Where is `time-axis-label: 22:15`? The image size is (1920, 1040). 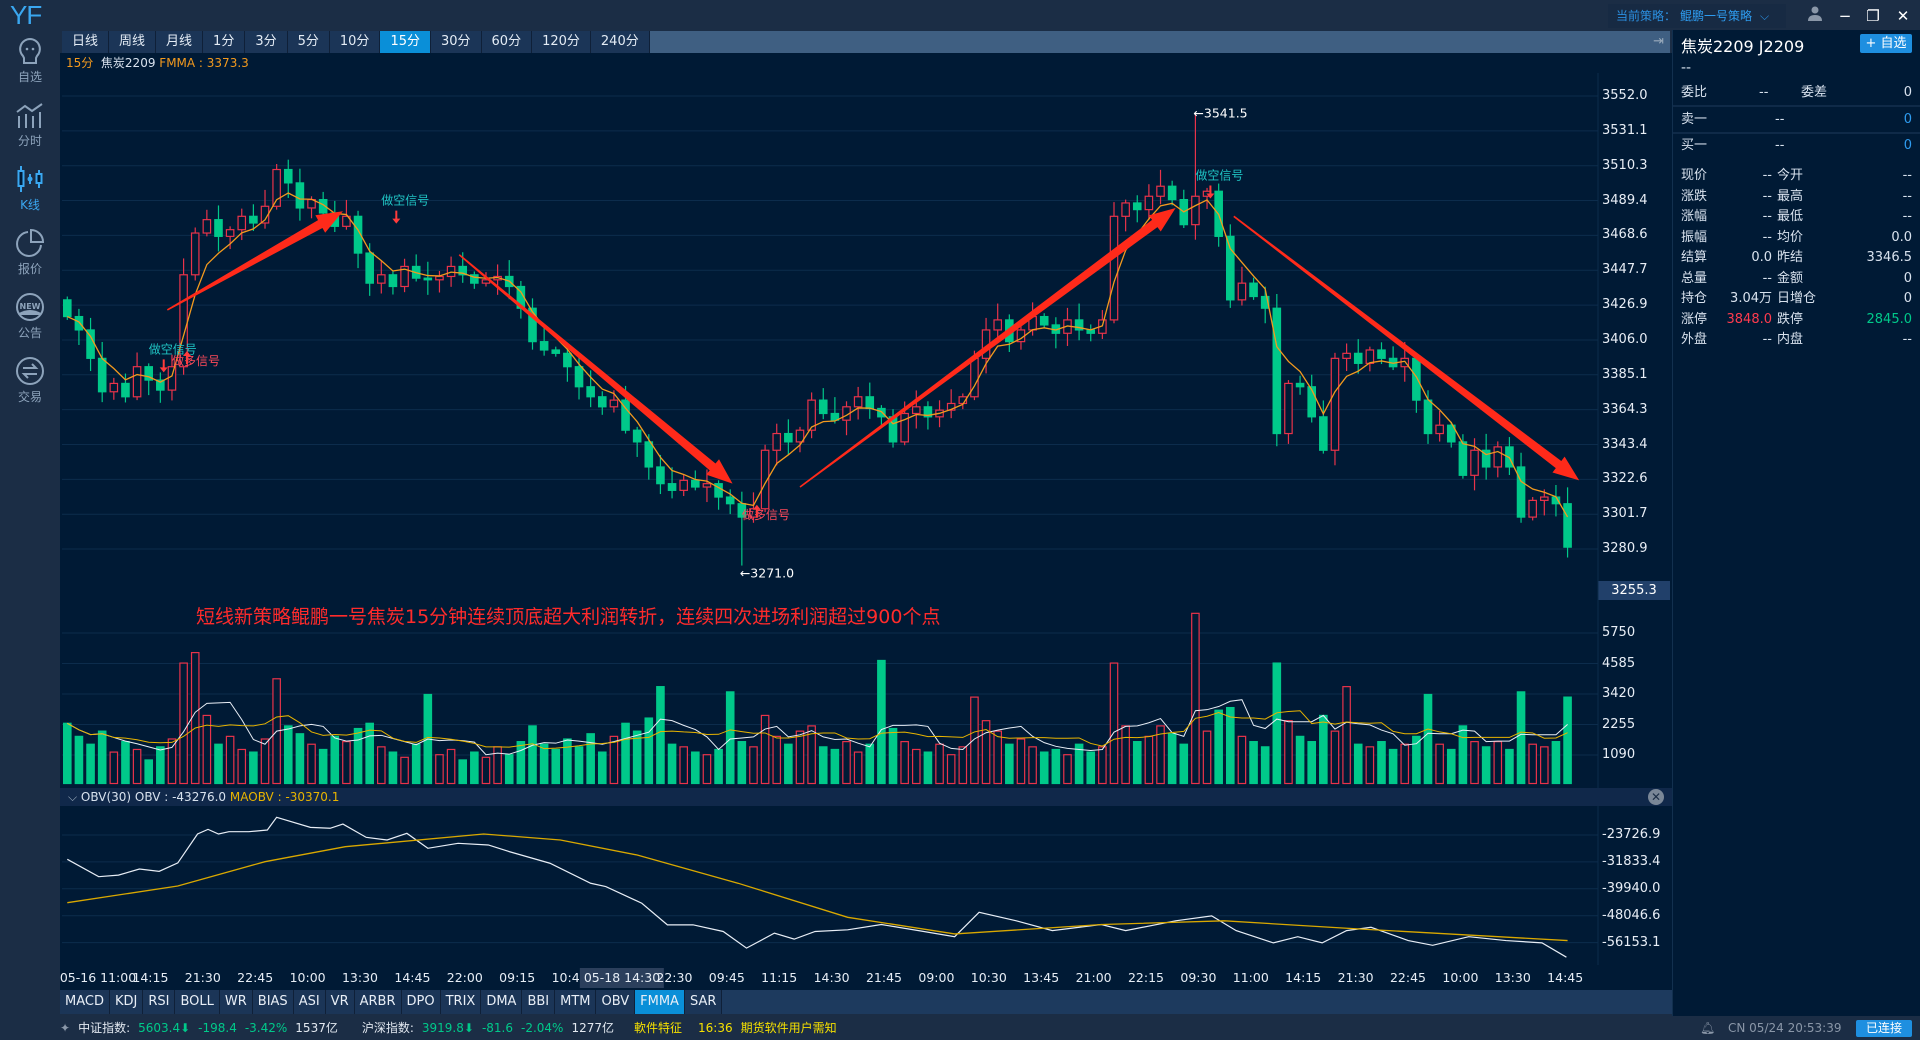
time-axis-label: 22:15 is located at coordinates (1146, 977).